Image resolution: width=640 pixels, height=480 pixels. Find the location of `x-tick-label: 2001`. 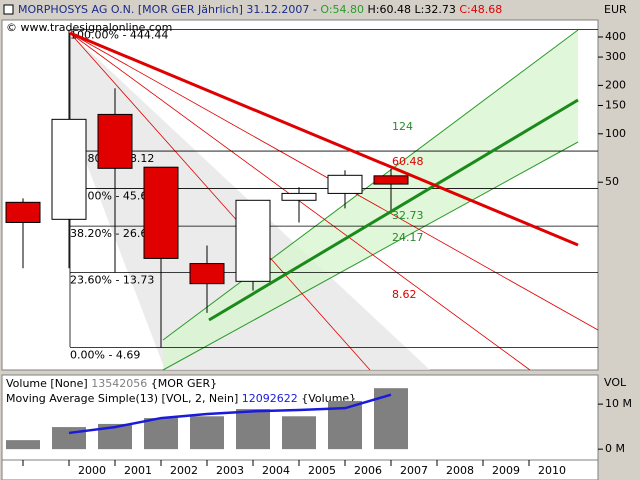

x-tick-label: 2001 is located at coordinates (138, 470).